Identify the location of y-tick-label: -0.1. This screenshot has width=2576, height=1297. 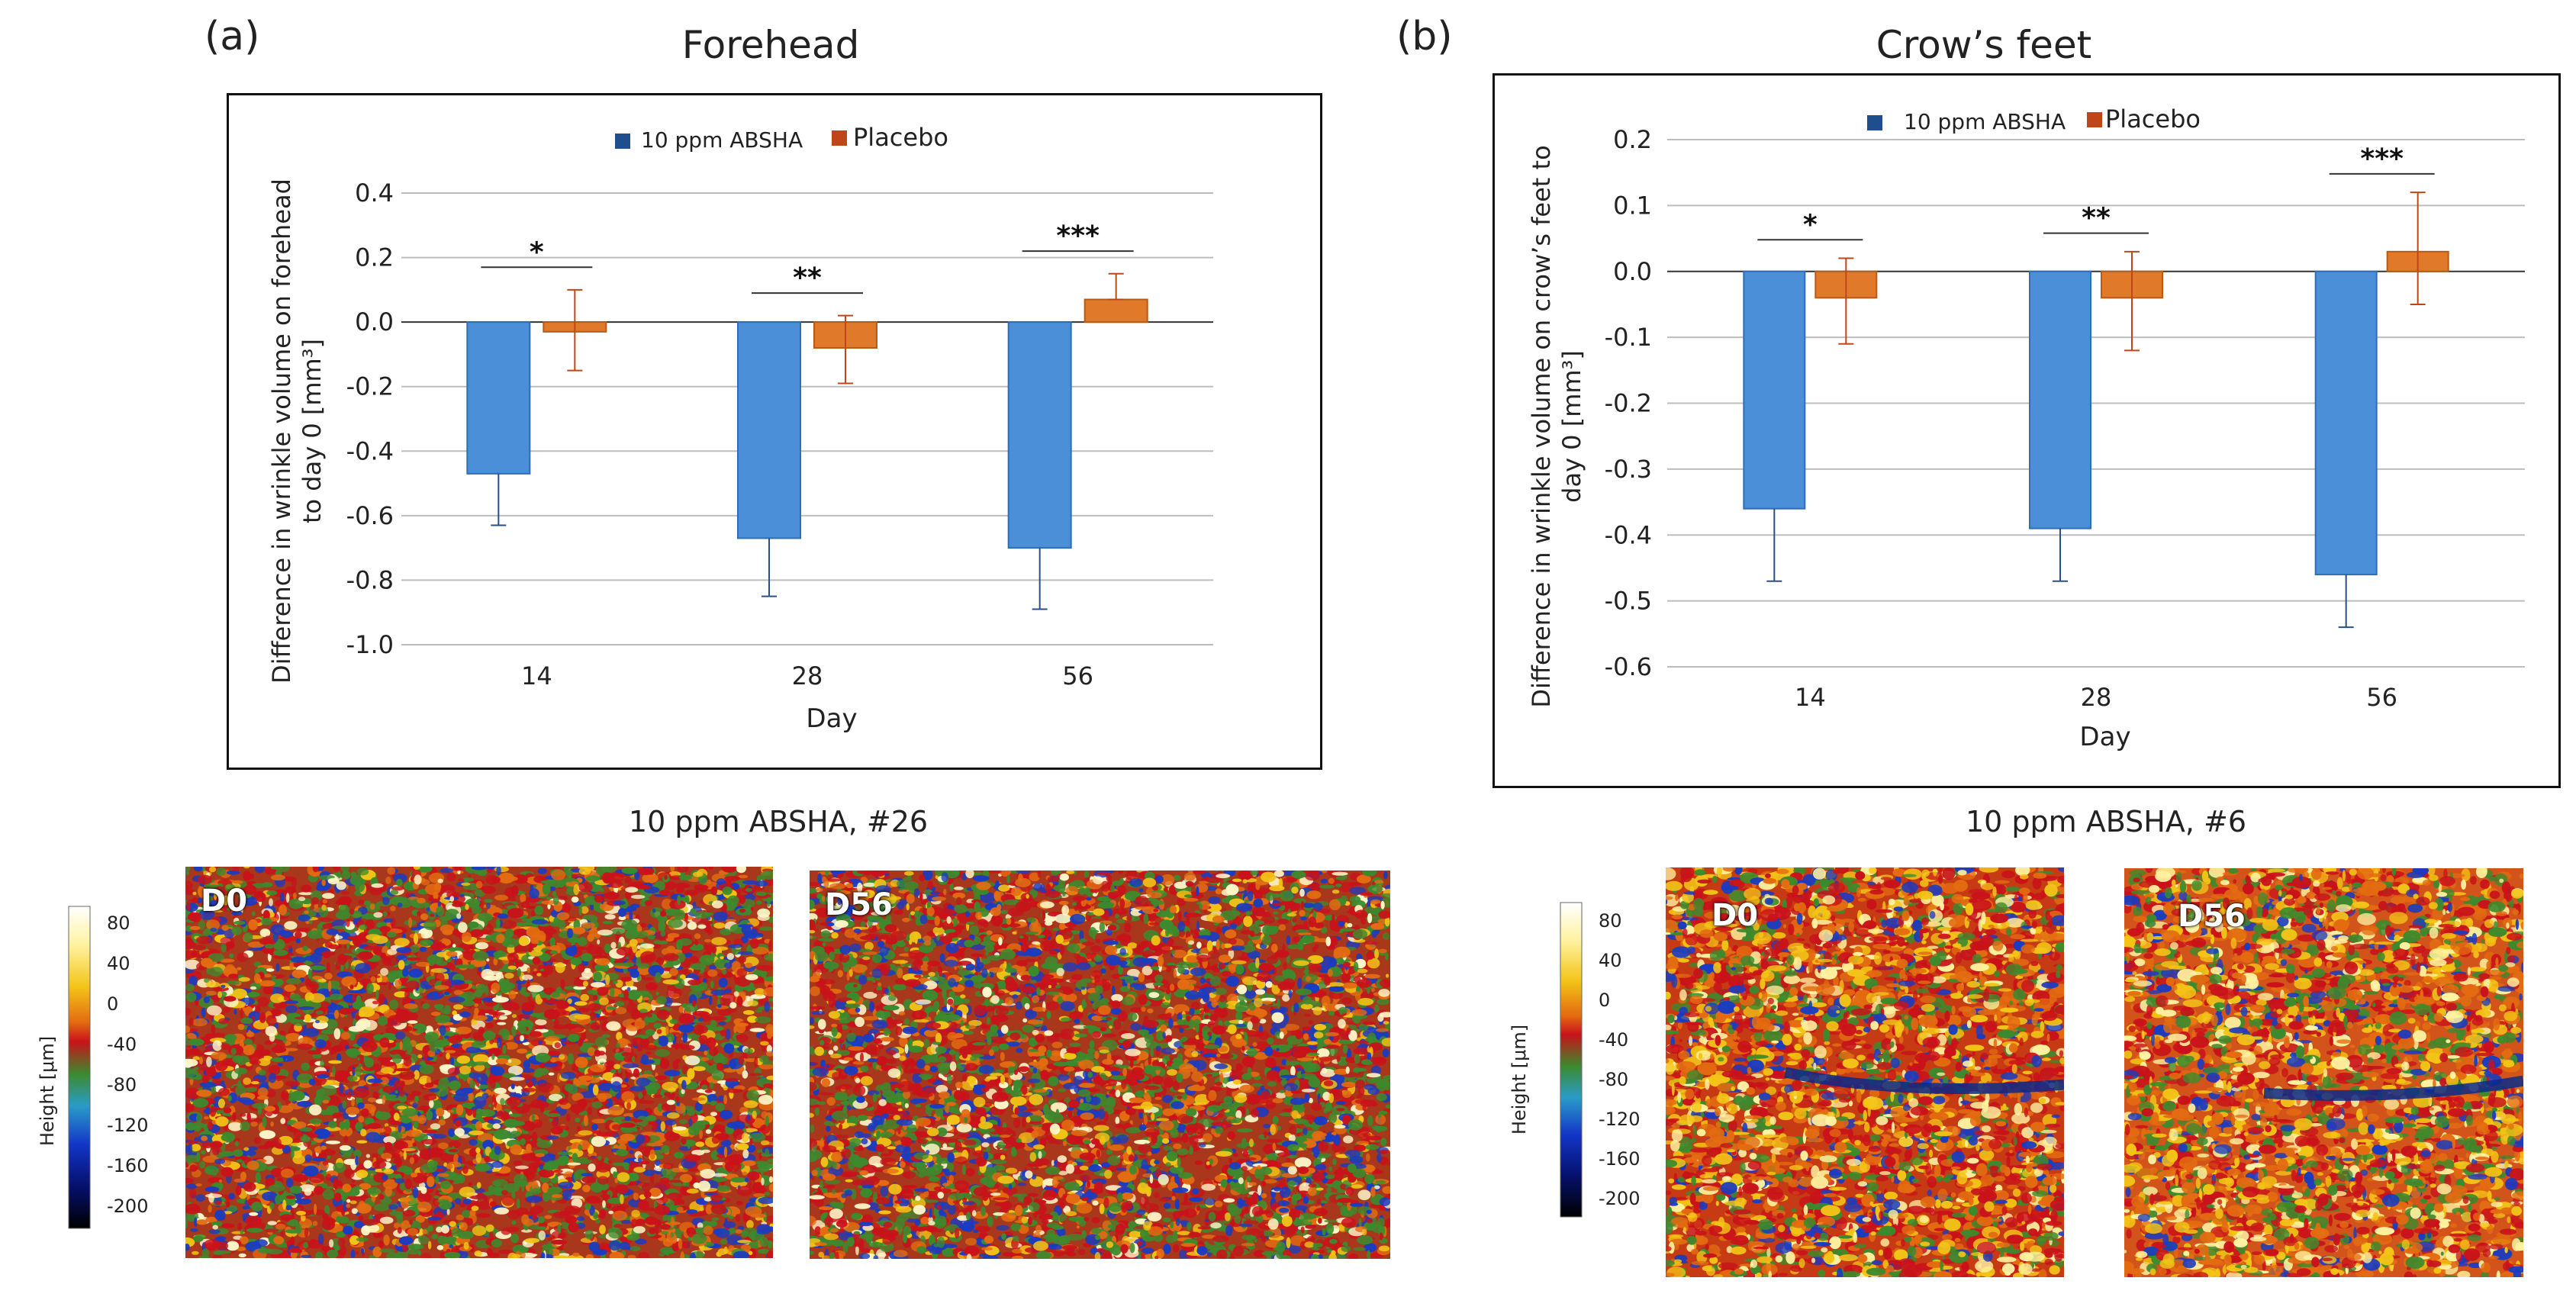
(1628, 337).